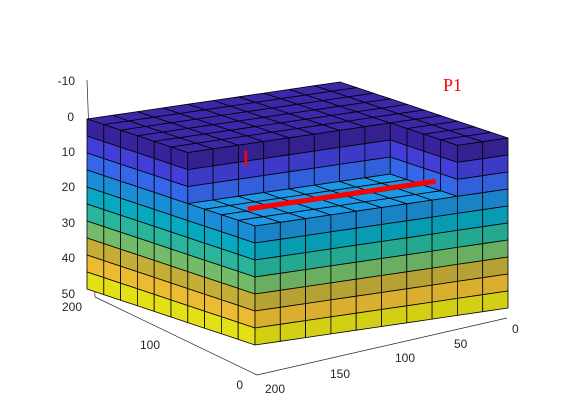 This screenshot has height=420, width=570. What do you see at coordinates (452, 85) in the screenshot?
I see `well-label-p1: P1` at bounding box center [452, 85].